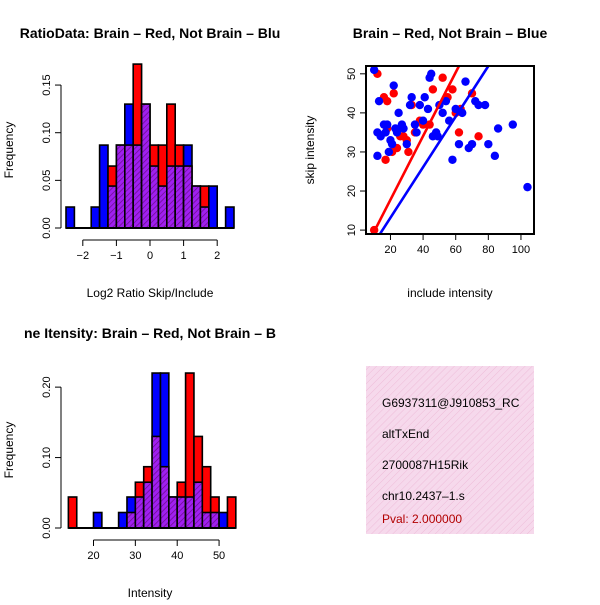  Describe the element at coordinates (449, 293) in the screenshot. I see `scatter-xlabel: include intensity` at that location.